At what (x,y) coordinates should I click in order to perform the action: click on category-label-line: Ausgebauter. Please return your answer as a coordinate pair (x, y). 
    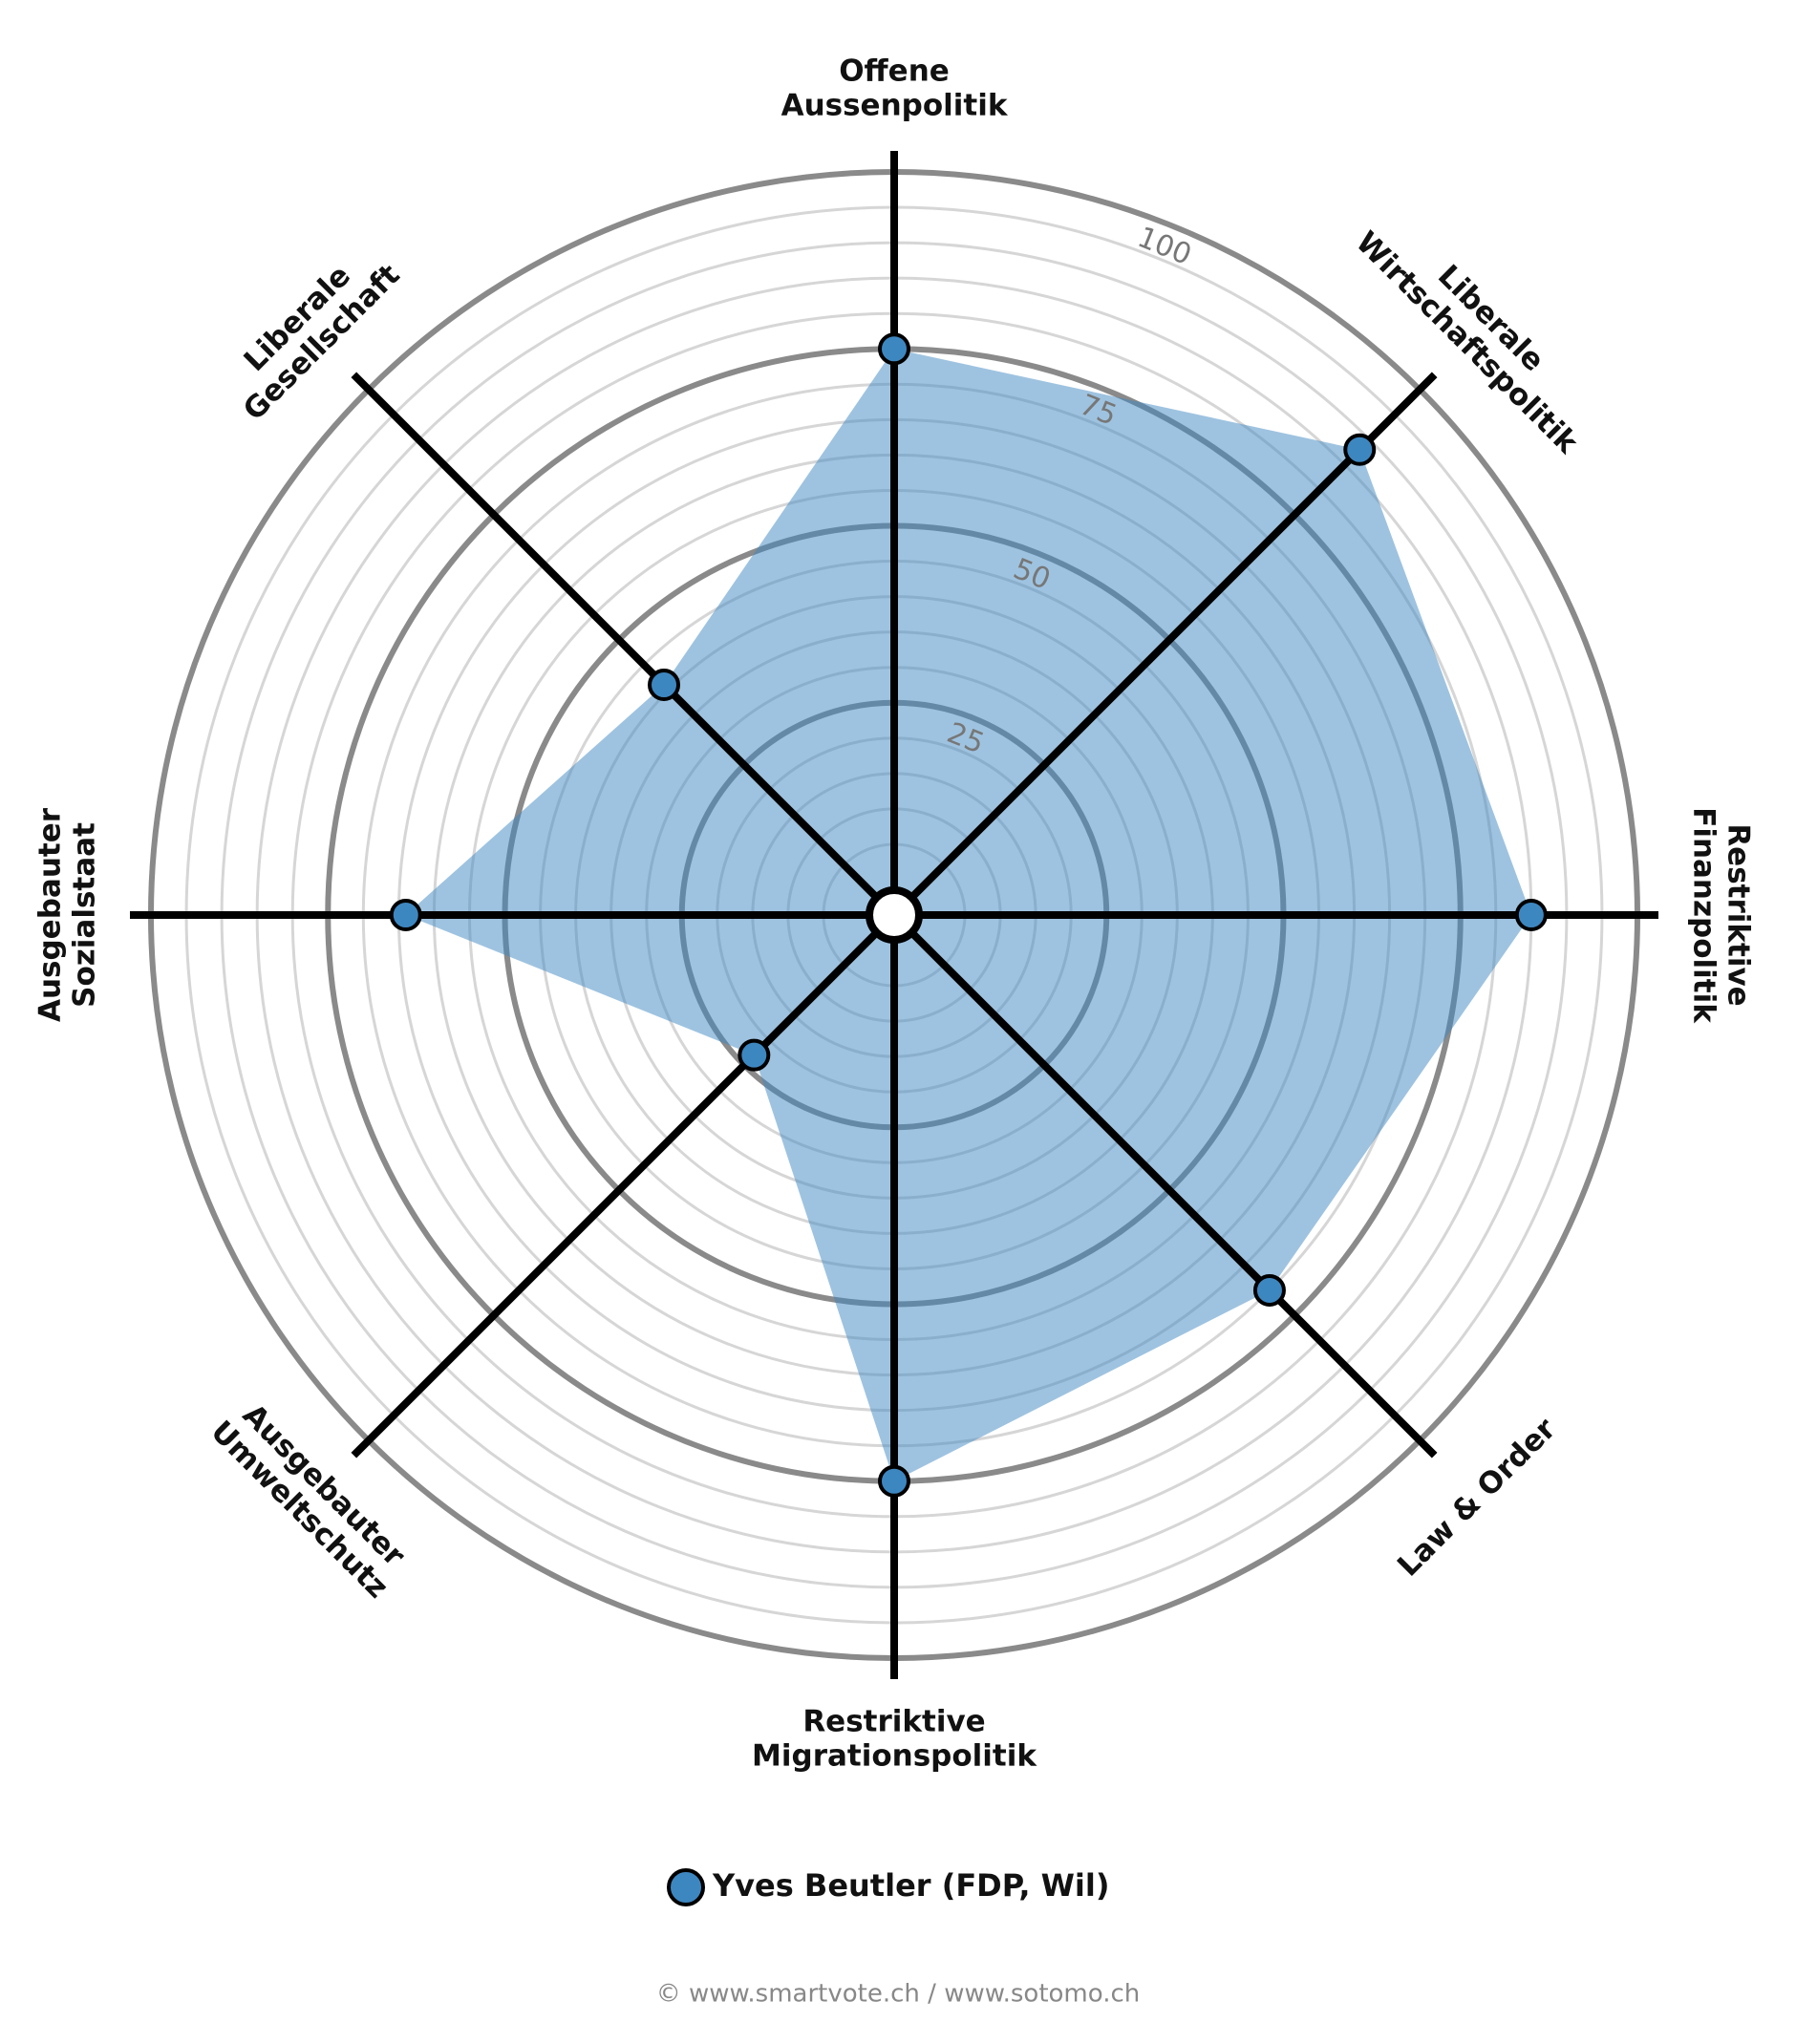
    Looking at the image, I should click on (50, 914).